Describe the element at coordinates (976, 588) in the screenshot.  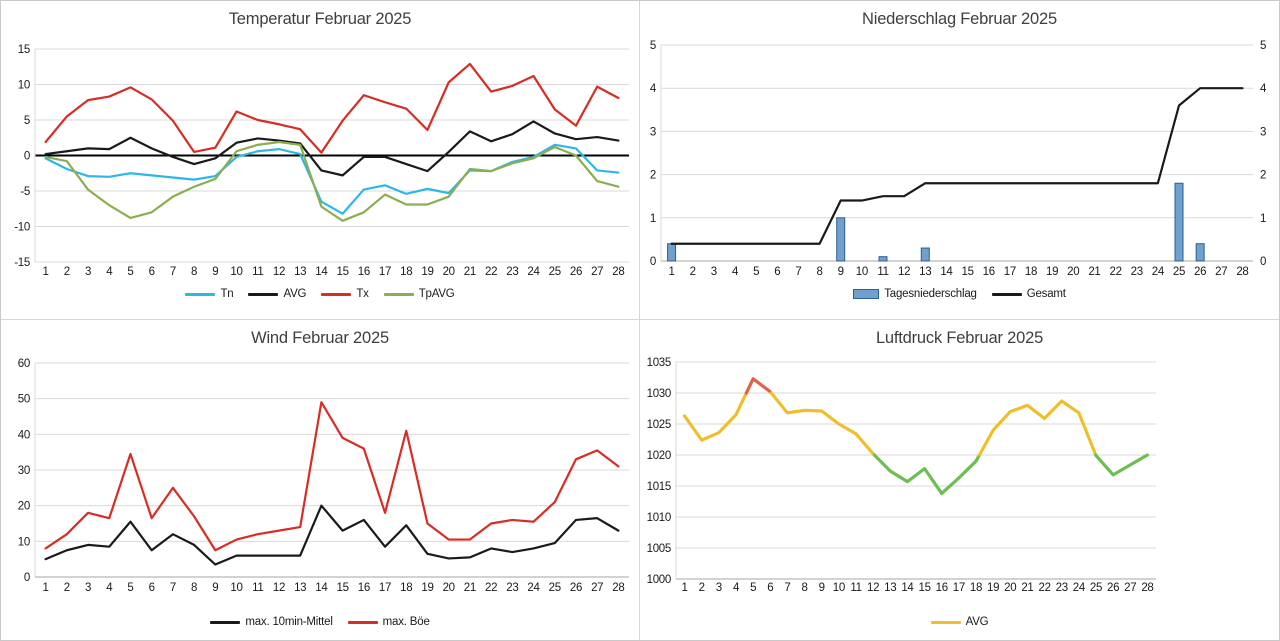
I see `x-axis-tick-label: 18` at that location.